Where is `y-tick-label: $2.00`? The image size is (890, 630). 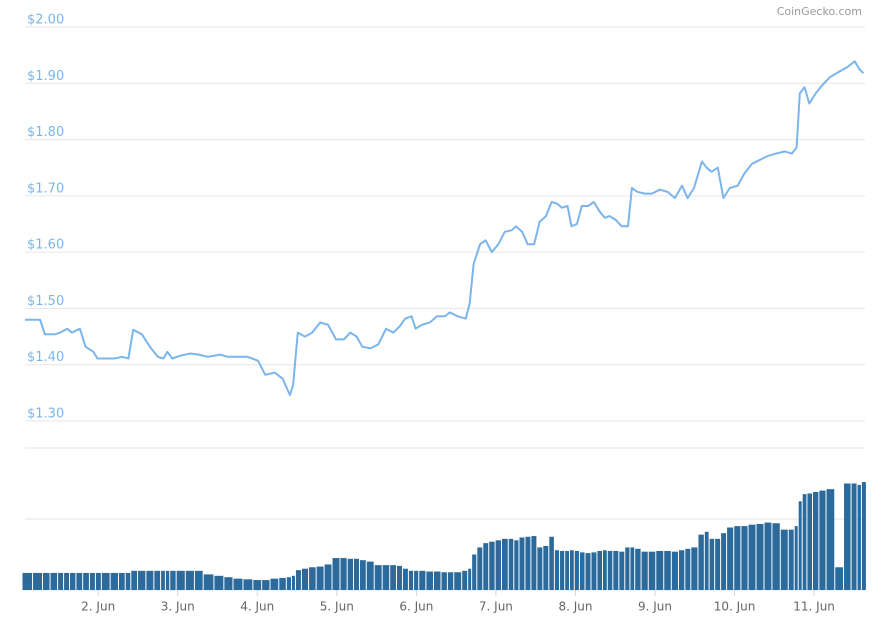 y-tick-label: $2.00 is located at coordinates (45, 20).